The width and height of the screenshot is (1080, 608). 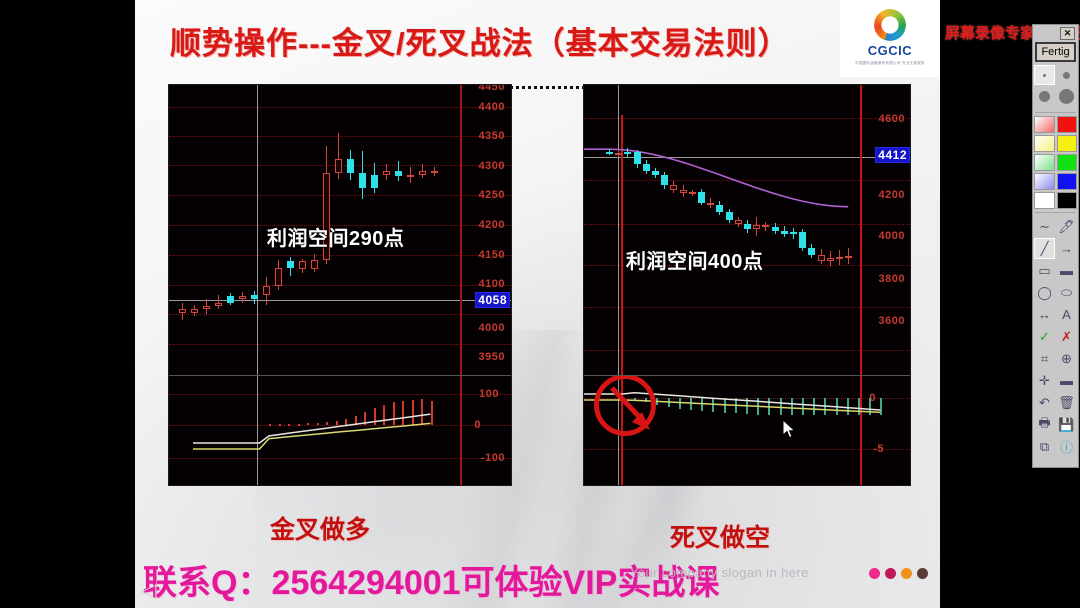 I want to click on zoom-in-button: ✛, so click(x=1044, y=380).